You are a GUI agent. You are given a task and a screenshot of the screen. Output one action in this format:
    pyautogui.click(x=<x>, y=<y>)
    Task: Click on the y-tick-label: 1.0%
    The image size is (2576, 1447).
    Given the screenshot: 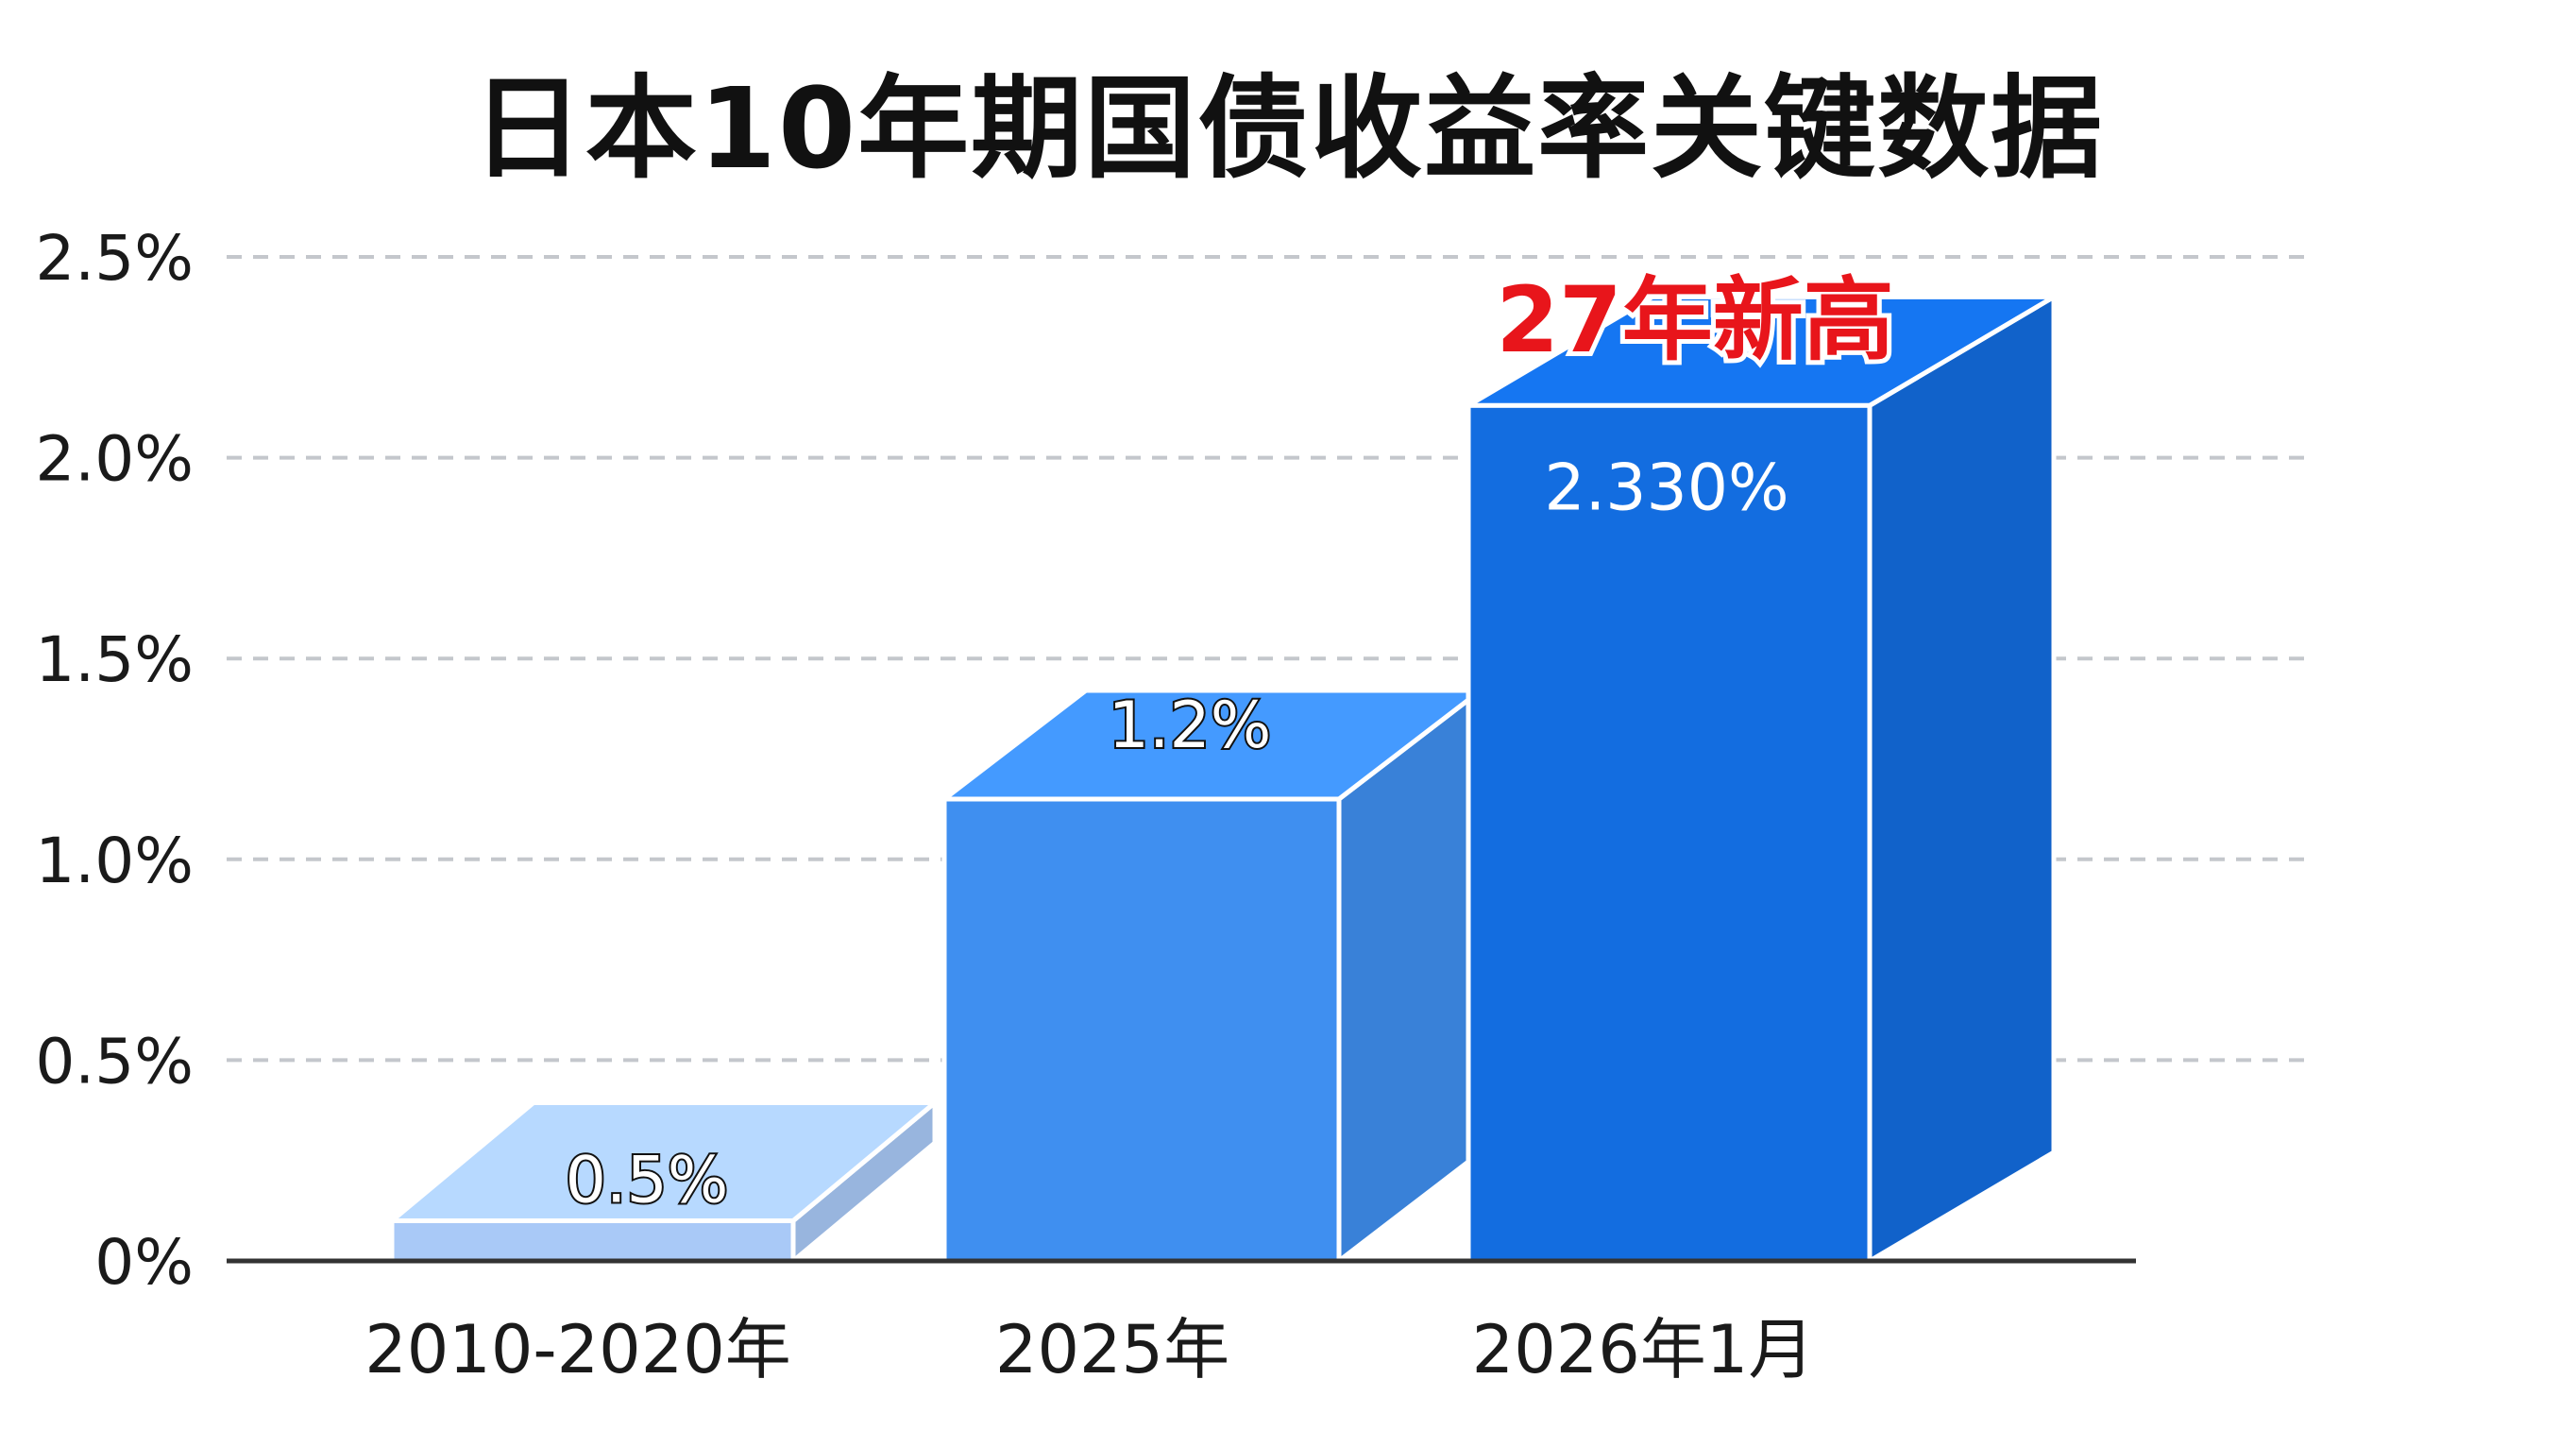 What is the action you would take?
    pyautogui.click(x=114, y=861)
    